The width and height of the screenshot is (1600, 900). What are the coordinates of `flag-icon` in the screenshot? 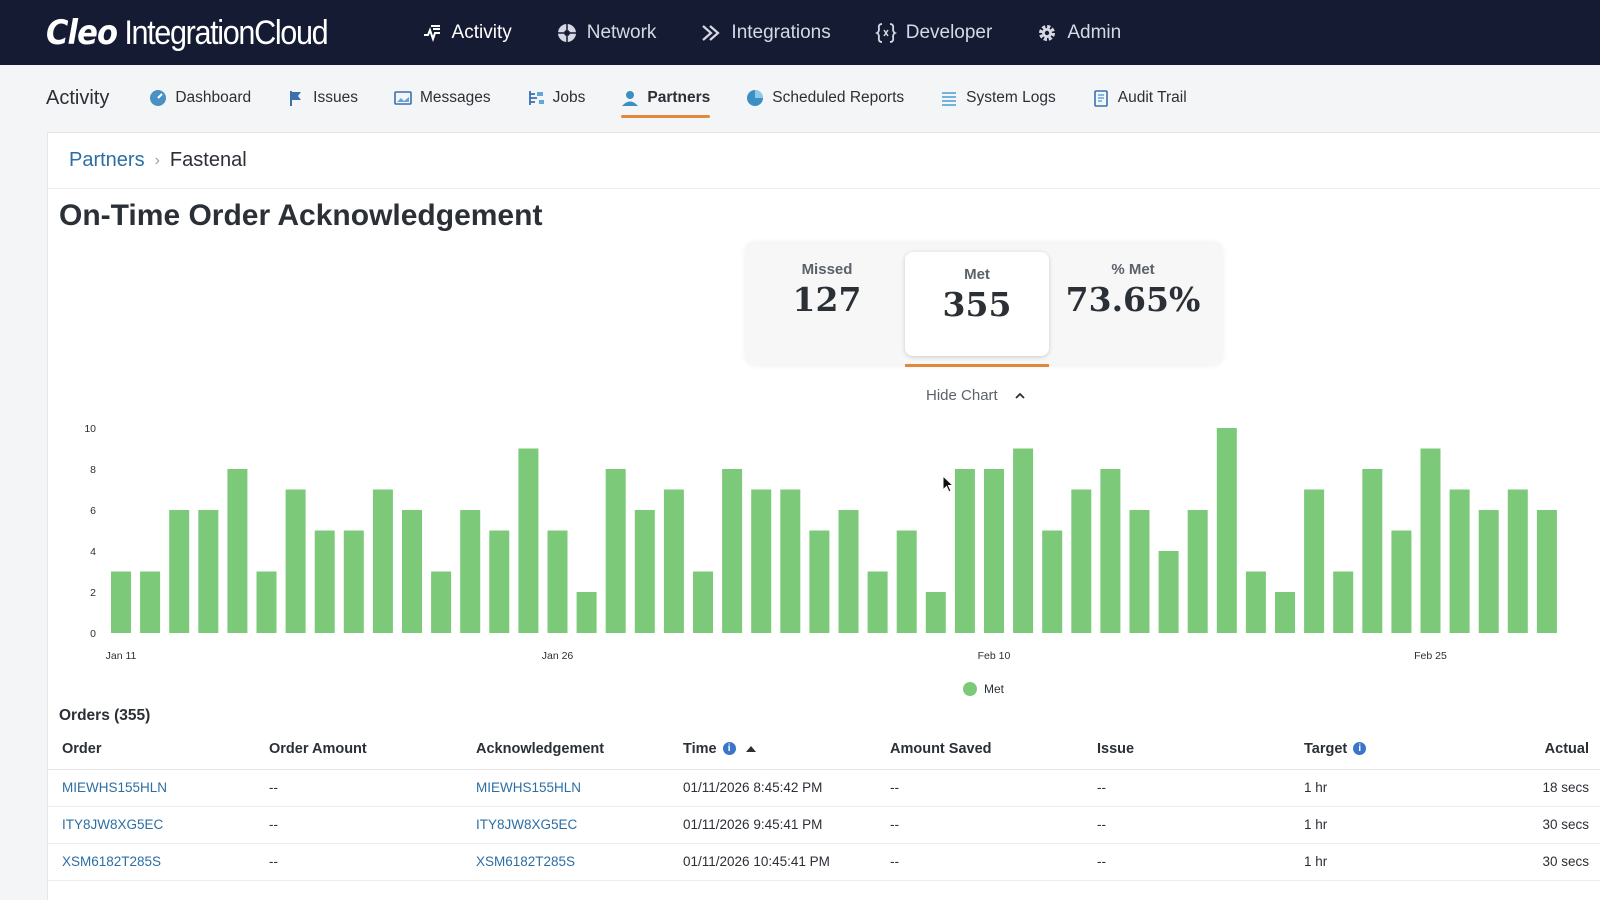 It's located at (296, 98).